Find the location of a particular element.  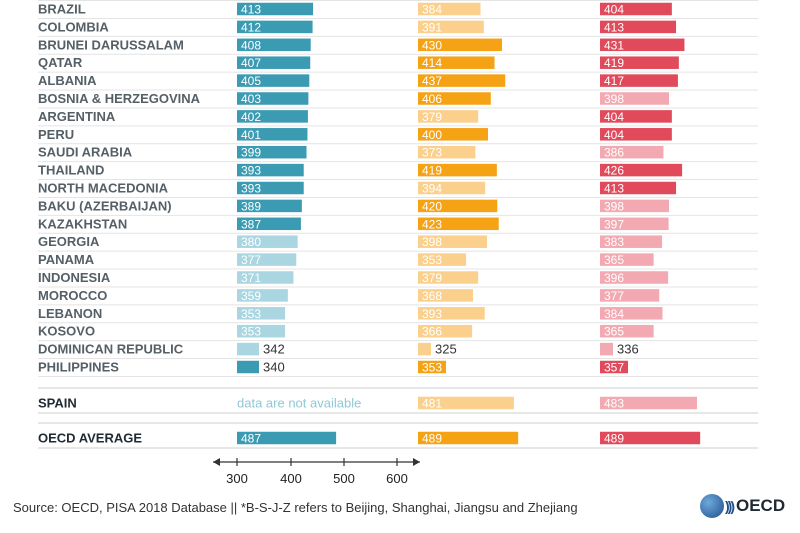

country-label: BRUNEI DARUSSALAM is located at coordinates (111, 44).